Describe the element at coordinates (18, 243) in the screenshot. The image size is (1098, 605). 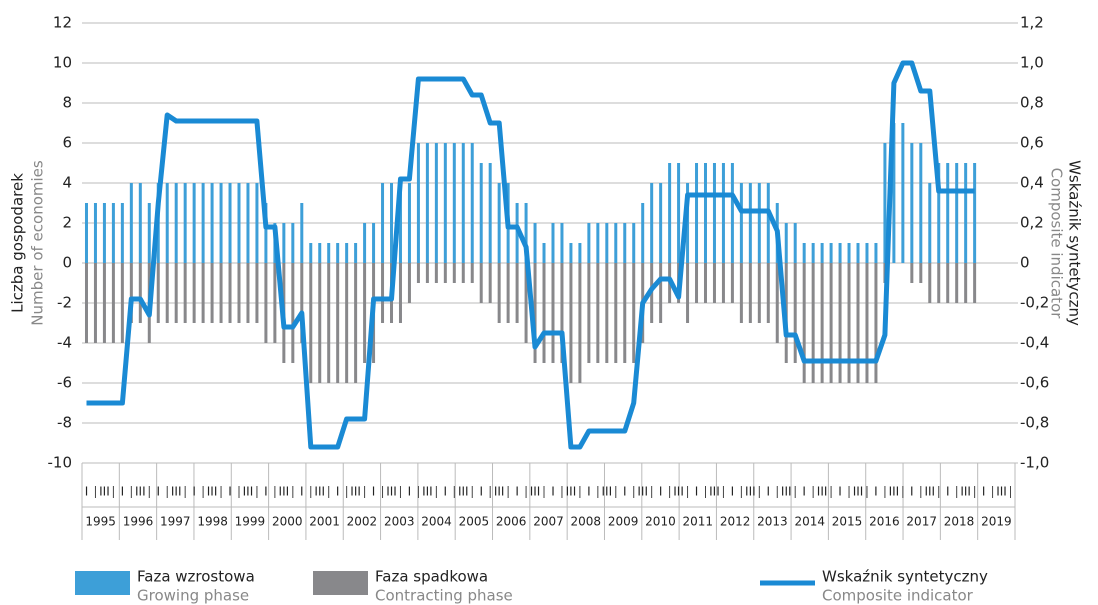
I see `y-axis-label: Liczba gospodarek` at that location.